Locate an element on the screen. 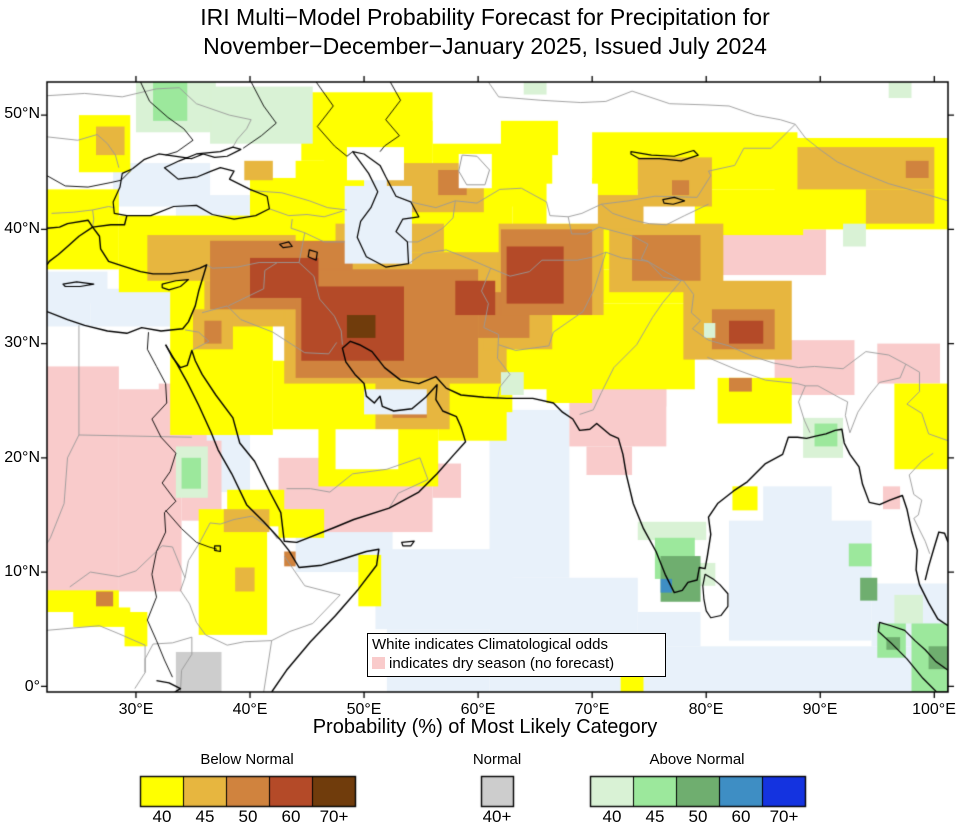  above-tick-label: 70+ is located at coordinates (784, 816).